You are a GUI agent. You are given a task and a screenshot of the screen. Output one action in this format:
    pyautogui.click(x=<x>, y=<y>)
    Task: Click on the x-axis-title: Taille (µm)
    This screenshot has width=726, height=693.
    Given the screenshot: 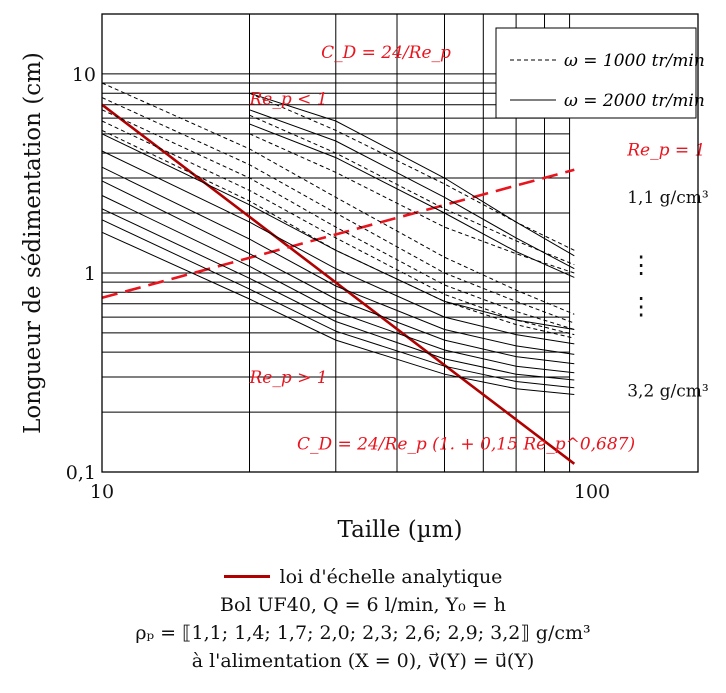 What is the action you would take?
    pyautogui.click(x=400, y=530)
    